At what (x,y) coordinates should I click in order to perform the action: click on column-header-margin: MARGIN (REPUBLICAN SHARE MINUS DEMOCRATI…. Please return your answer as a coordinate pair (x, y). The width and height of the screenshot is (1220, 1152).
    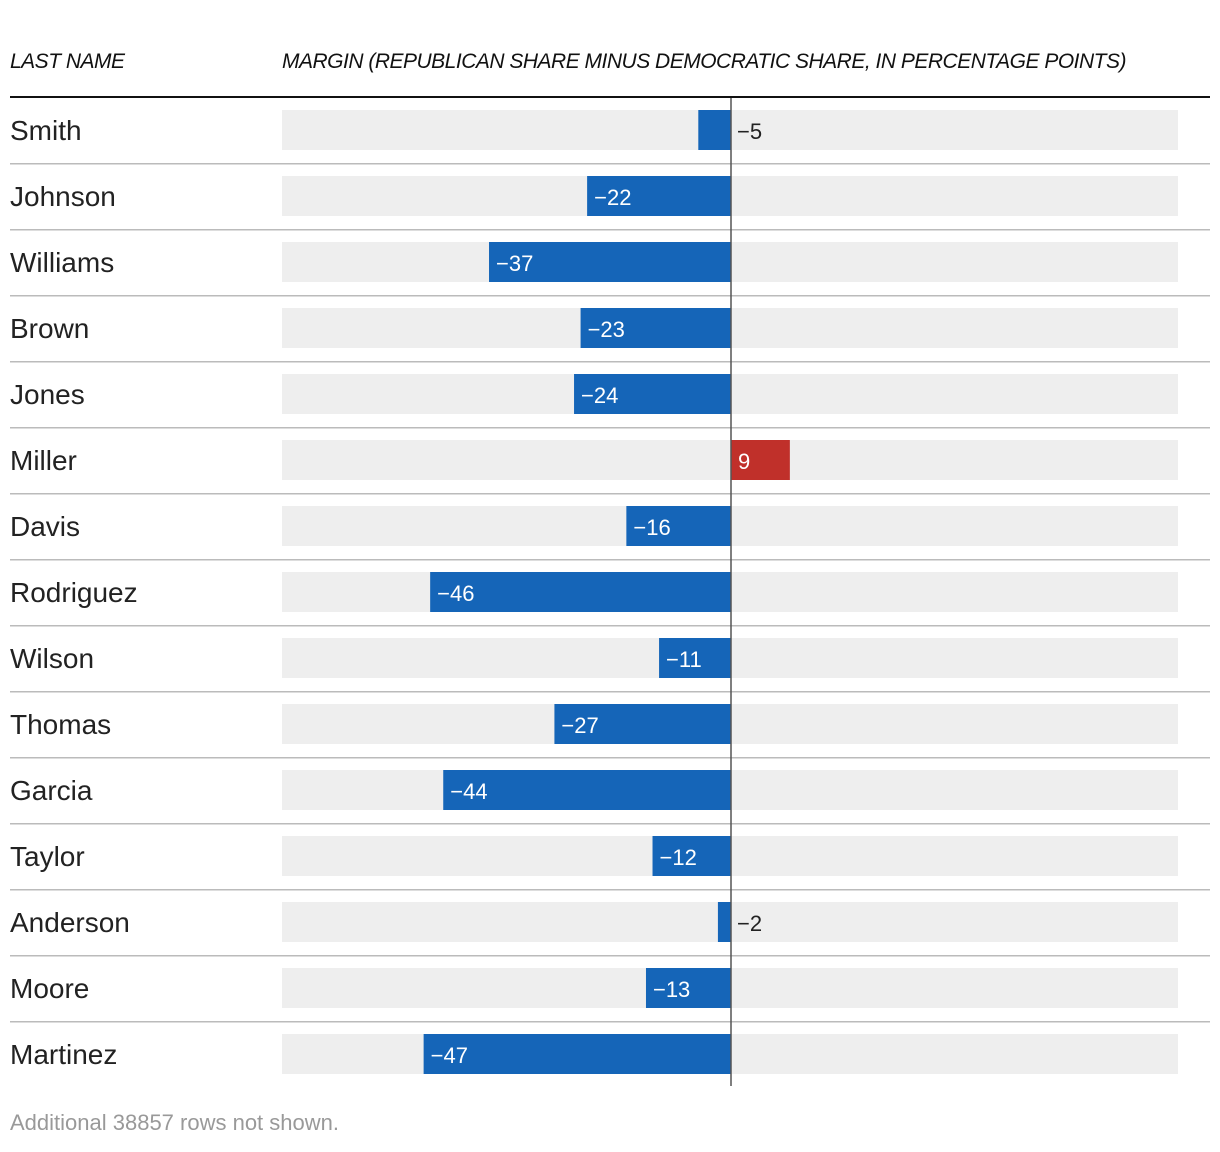
    Looking at the image, I should click on (704, 61).